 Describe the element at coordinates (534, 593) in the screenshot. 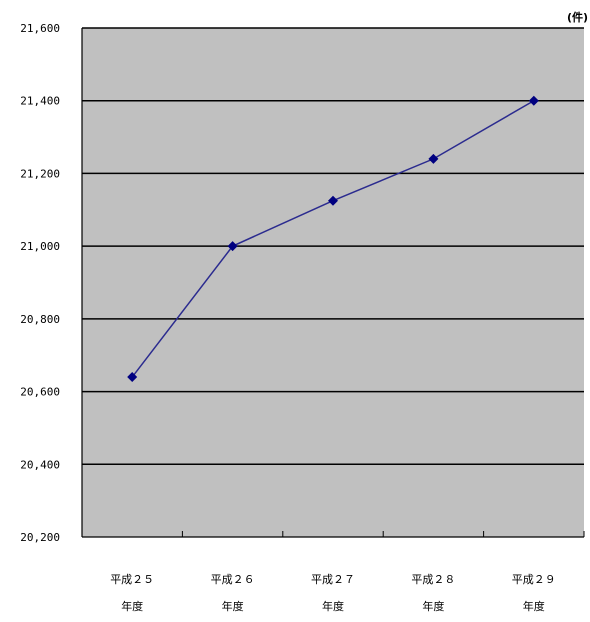

I see `x-tick-label: 平成２９年度` at that location.